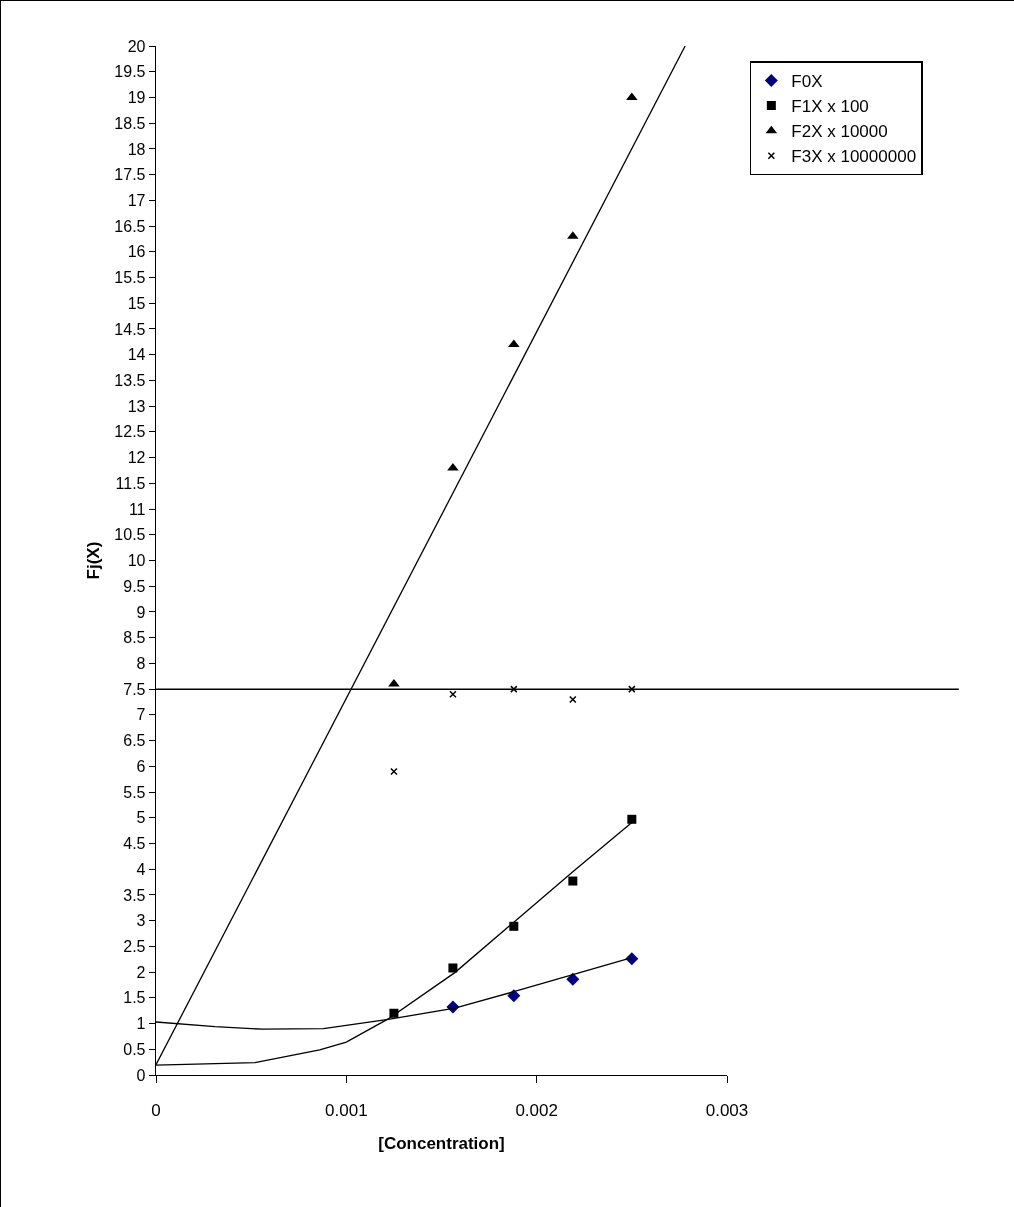 This screenshot has width=1014, height=1207. What do you see at coordinates (130, 175) in the screenshot?
I see `y-tick-label: 17.5` at bounding box center [130, 175].